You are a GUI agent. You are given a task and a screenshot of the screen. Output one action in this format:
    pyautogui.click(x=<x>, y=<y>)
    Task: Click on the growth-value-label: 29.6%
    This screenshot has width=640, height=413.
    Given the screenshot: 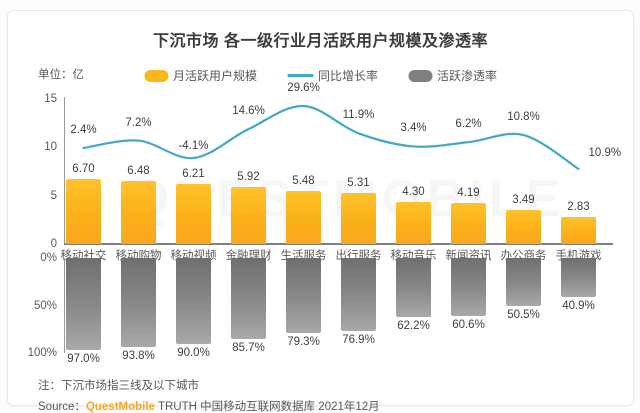 What is the action you would take?
    pyautogui.click(x=303, y=88)
    